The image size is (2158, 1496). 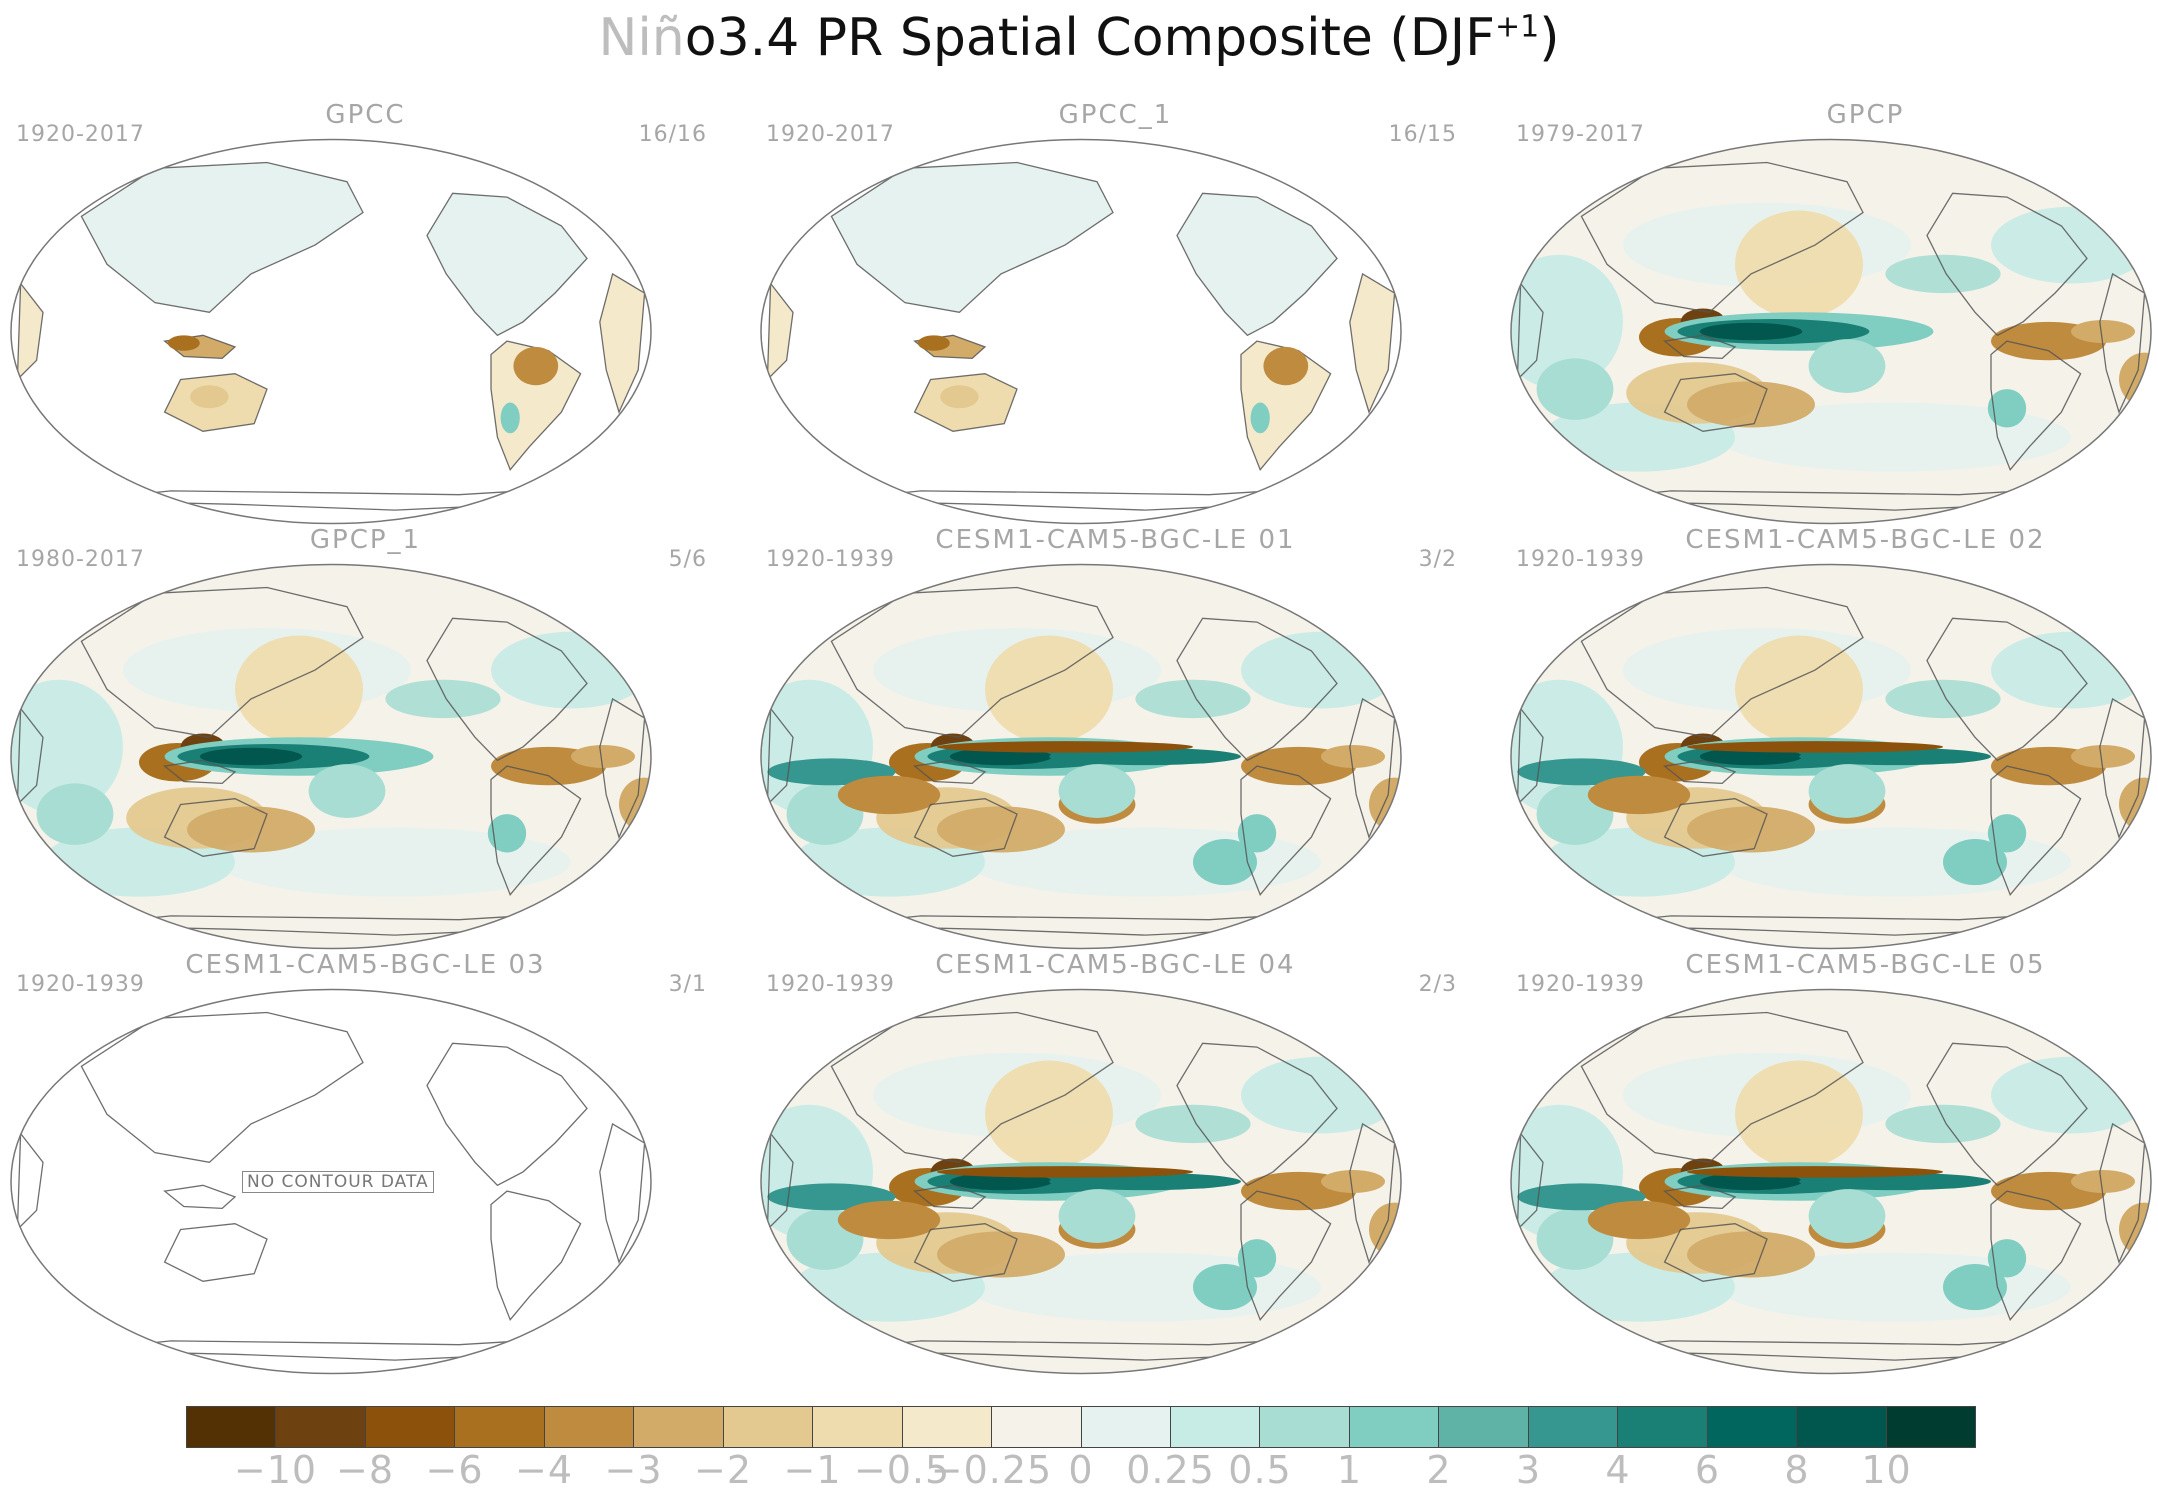 I want to click on colorbar-tick-label: 3, so click(x=1528, y=1470).